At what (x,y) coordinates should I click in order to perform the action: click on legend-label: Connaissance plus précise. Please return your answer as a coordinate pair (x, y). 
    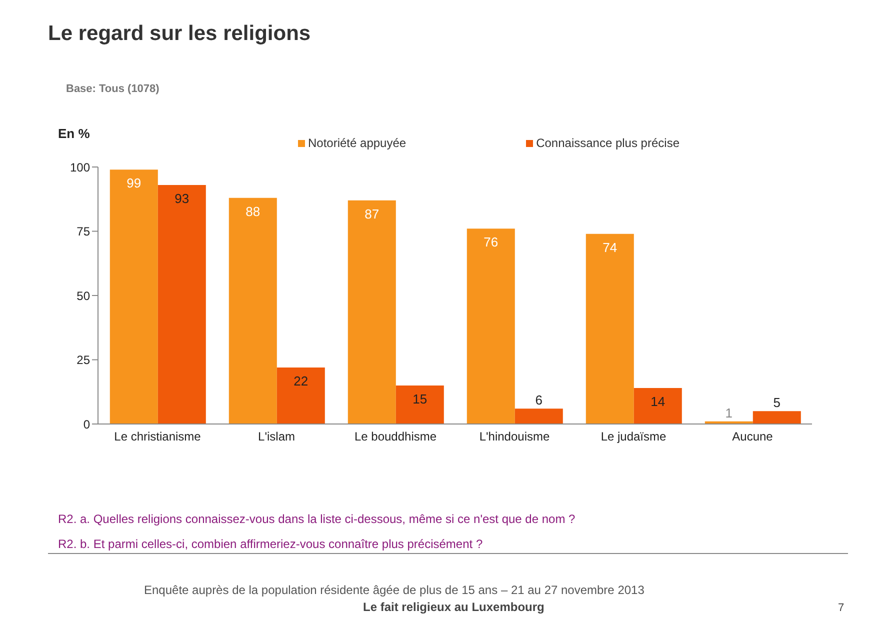
    Looking at the image, I should click on (608, 143).